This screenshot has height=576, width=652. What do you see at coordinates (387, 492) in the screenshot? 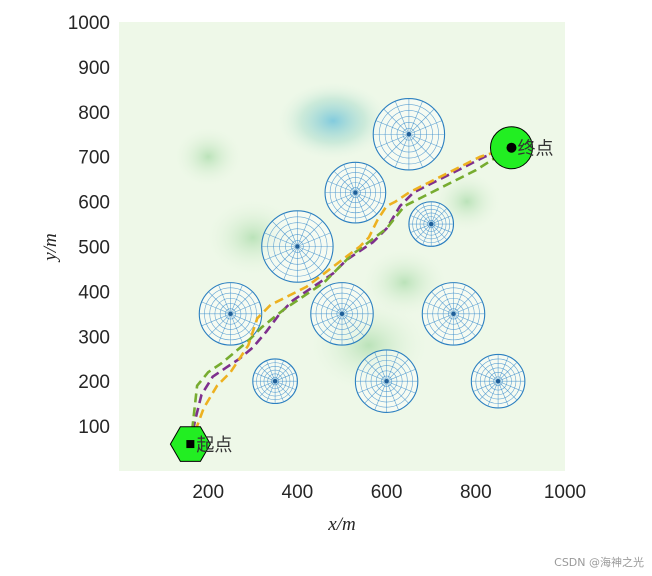
I see `x-tick-label: 600` at bounding box center [387, 492].